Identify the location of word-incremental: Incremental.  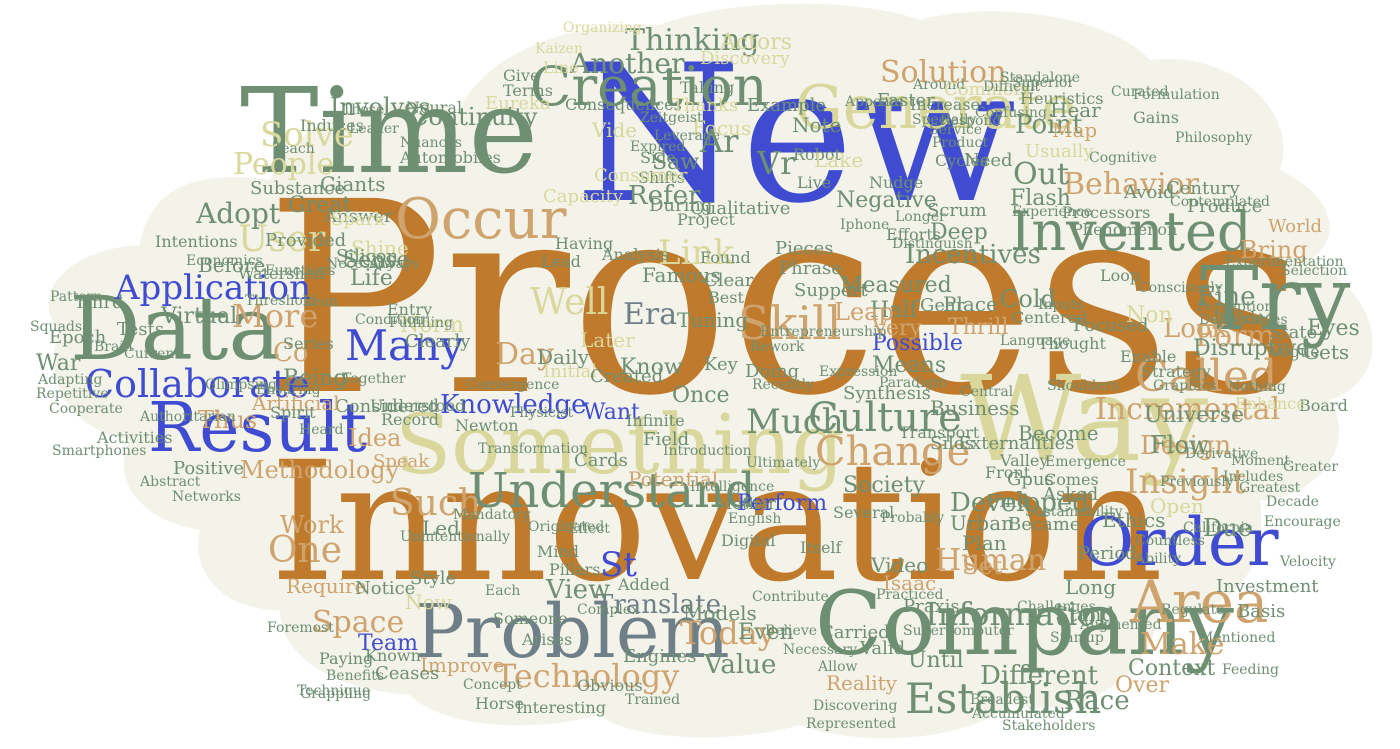
(1188, 409).